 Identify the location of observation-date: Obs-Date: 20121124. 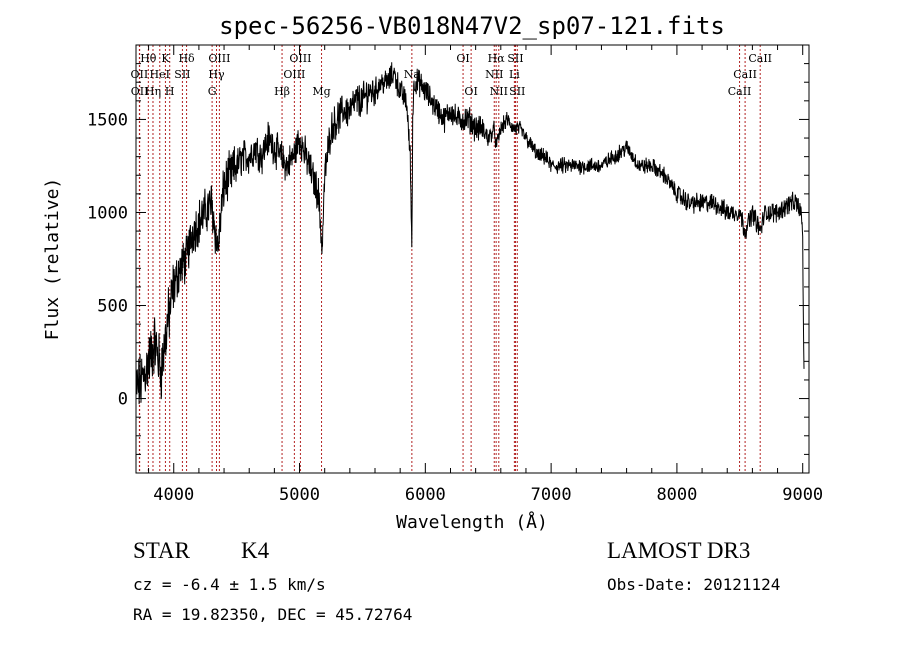
(694, 584).